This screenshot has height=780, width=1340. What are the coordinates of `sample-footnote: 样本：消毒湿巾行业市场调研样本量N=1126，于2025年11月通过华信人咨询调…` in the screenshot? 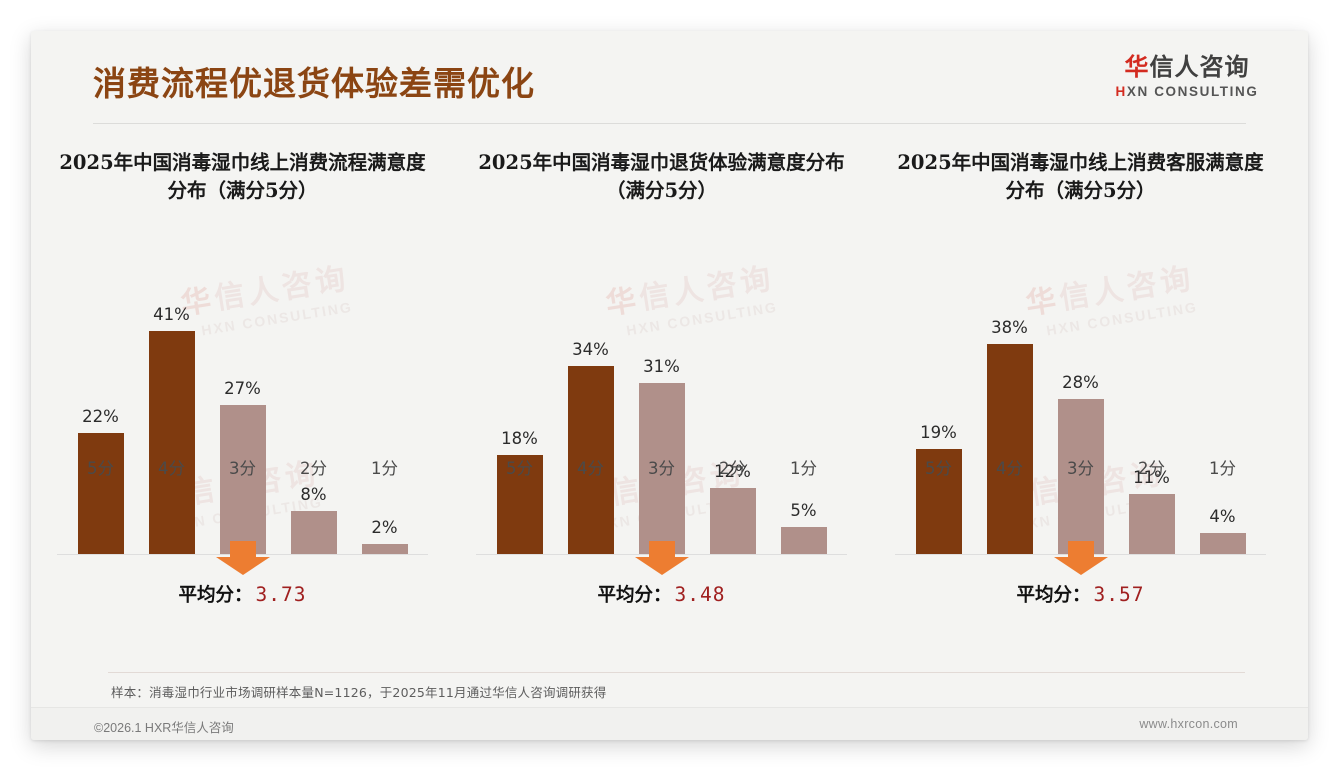 It's located at (359, 692).